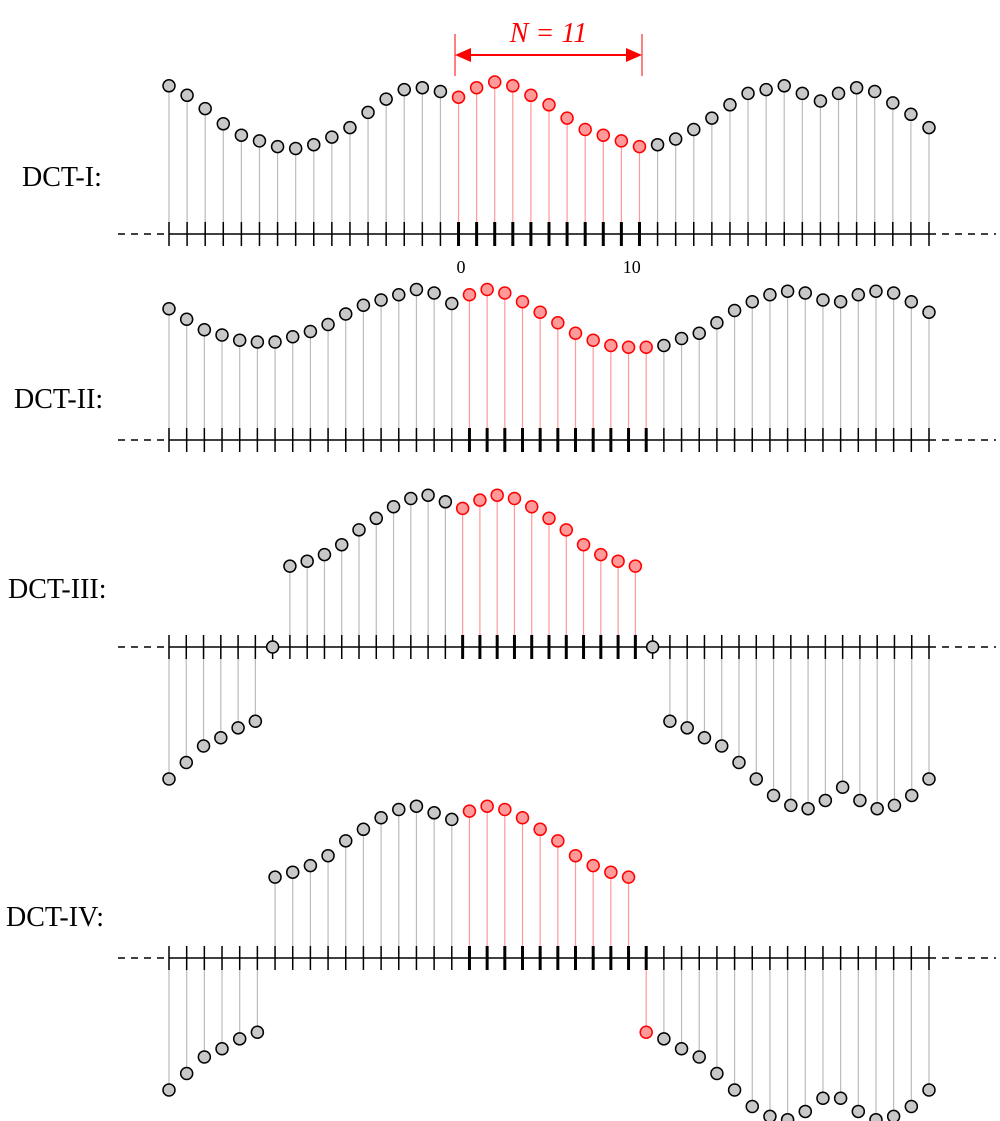  Describe the element at coordinates (548, 33) in the screenshot. I see `n-label: N = 11` at that location.